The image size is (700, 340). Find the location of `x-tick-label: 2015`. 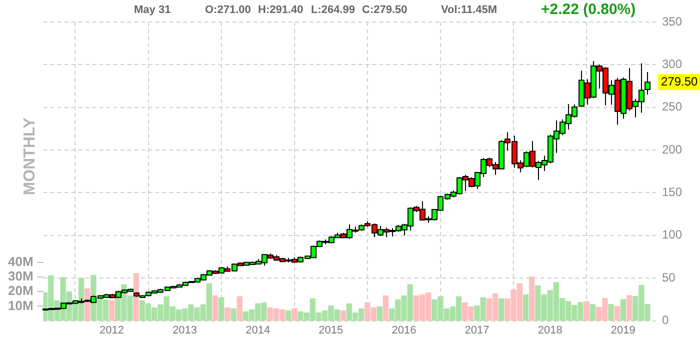

x-tick-label: 2015 is located at coordinates (331, 330).